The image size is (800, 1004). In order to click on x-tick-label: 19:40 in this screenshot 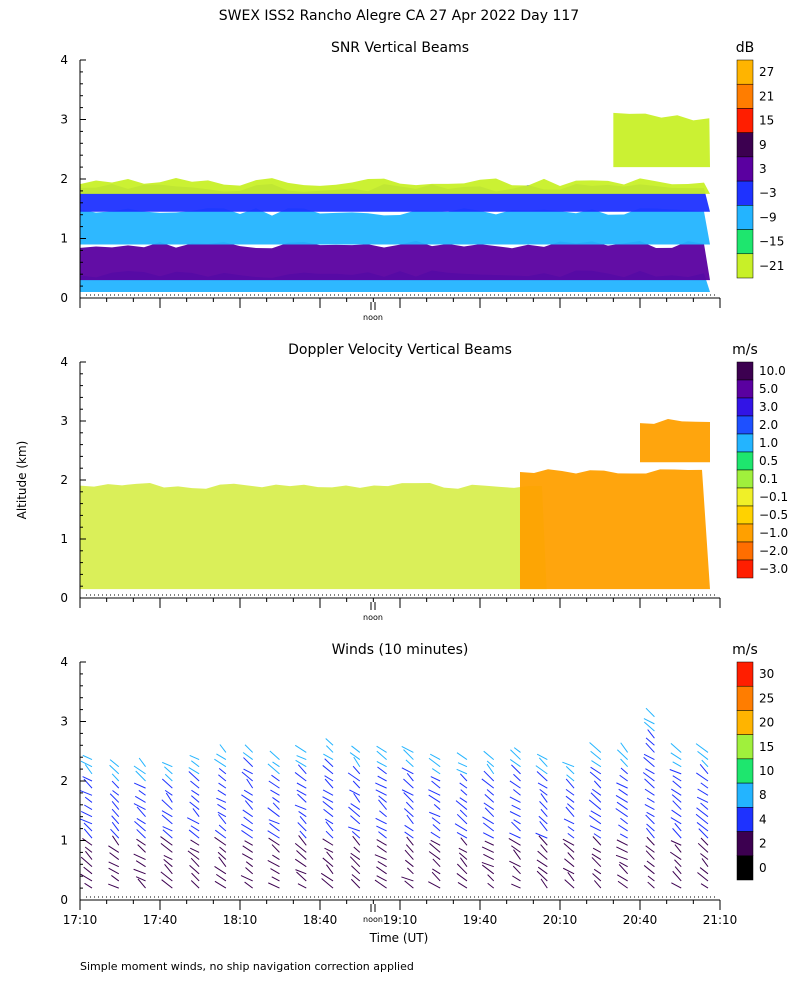, I will do `click(480, 920)`.